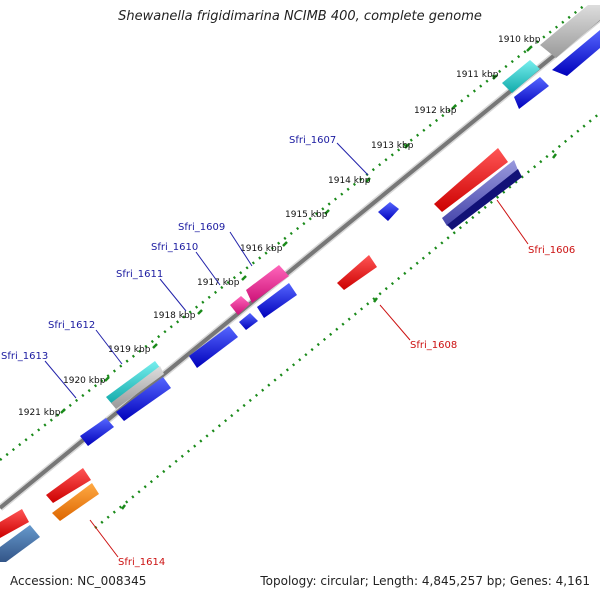  I want to click on kbp-label: 1911 kbp, so click(477, 75).